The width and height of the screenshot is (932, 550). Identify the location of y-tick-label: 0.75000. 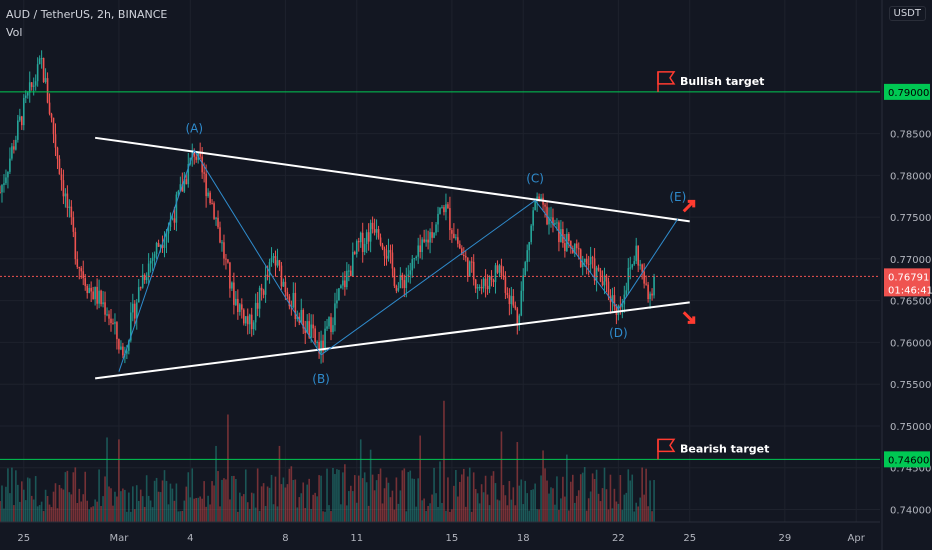
(910, 427).